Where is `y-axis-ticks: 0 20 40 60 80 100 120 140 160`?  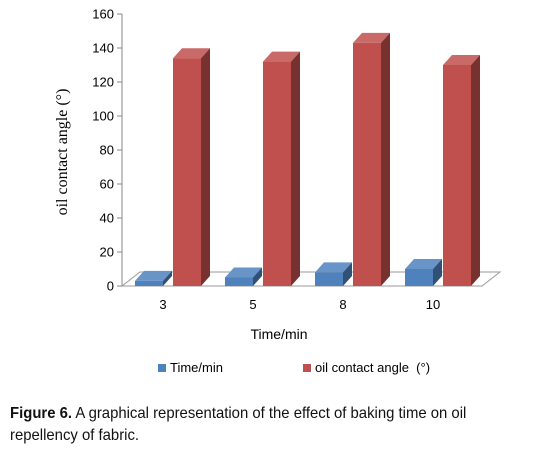 y-axis-ticks: 0 20 40 60 80 100 120 140 160 is located at coordinates (107, 150).